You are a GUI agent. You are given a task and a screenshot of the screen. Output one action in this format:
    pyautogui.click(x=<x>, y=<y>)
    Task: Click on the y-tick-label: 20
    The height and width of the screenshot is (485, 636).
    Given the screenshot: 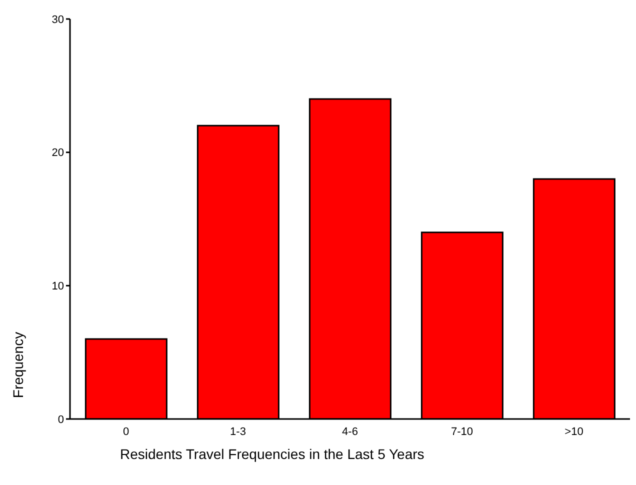 What is the action you would take?
    pyautogui.click(x=58, y=153)
    